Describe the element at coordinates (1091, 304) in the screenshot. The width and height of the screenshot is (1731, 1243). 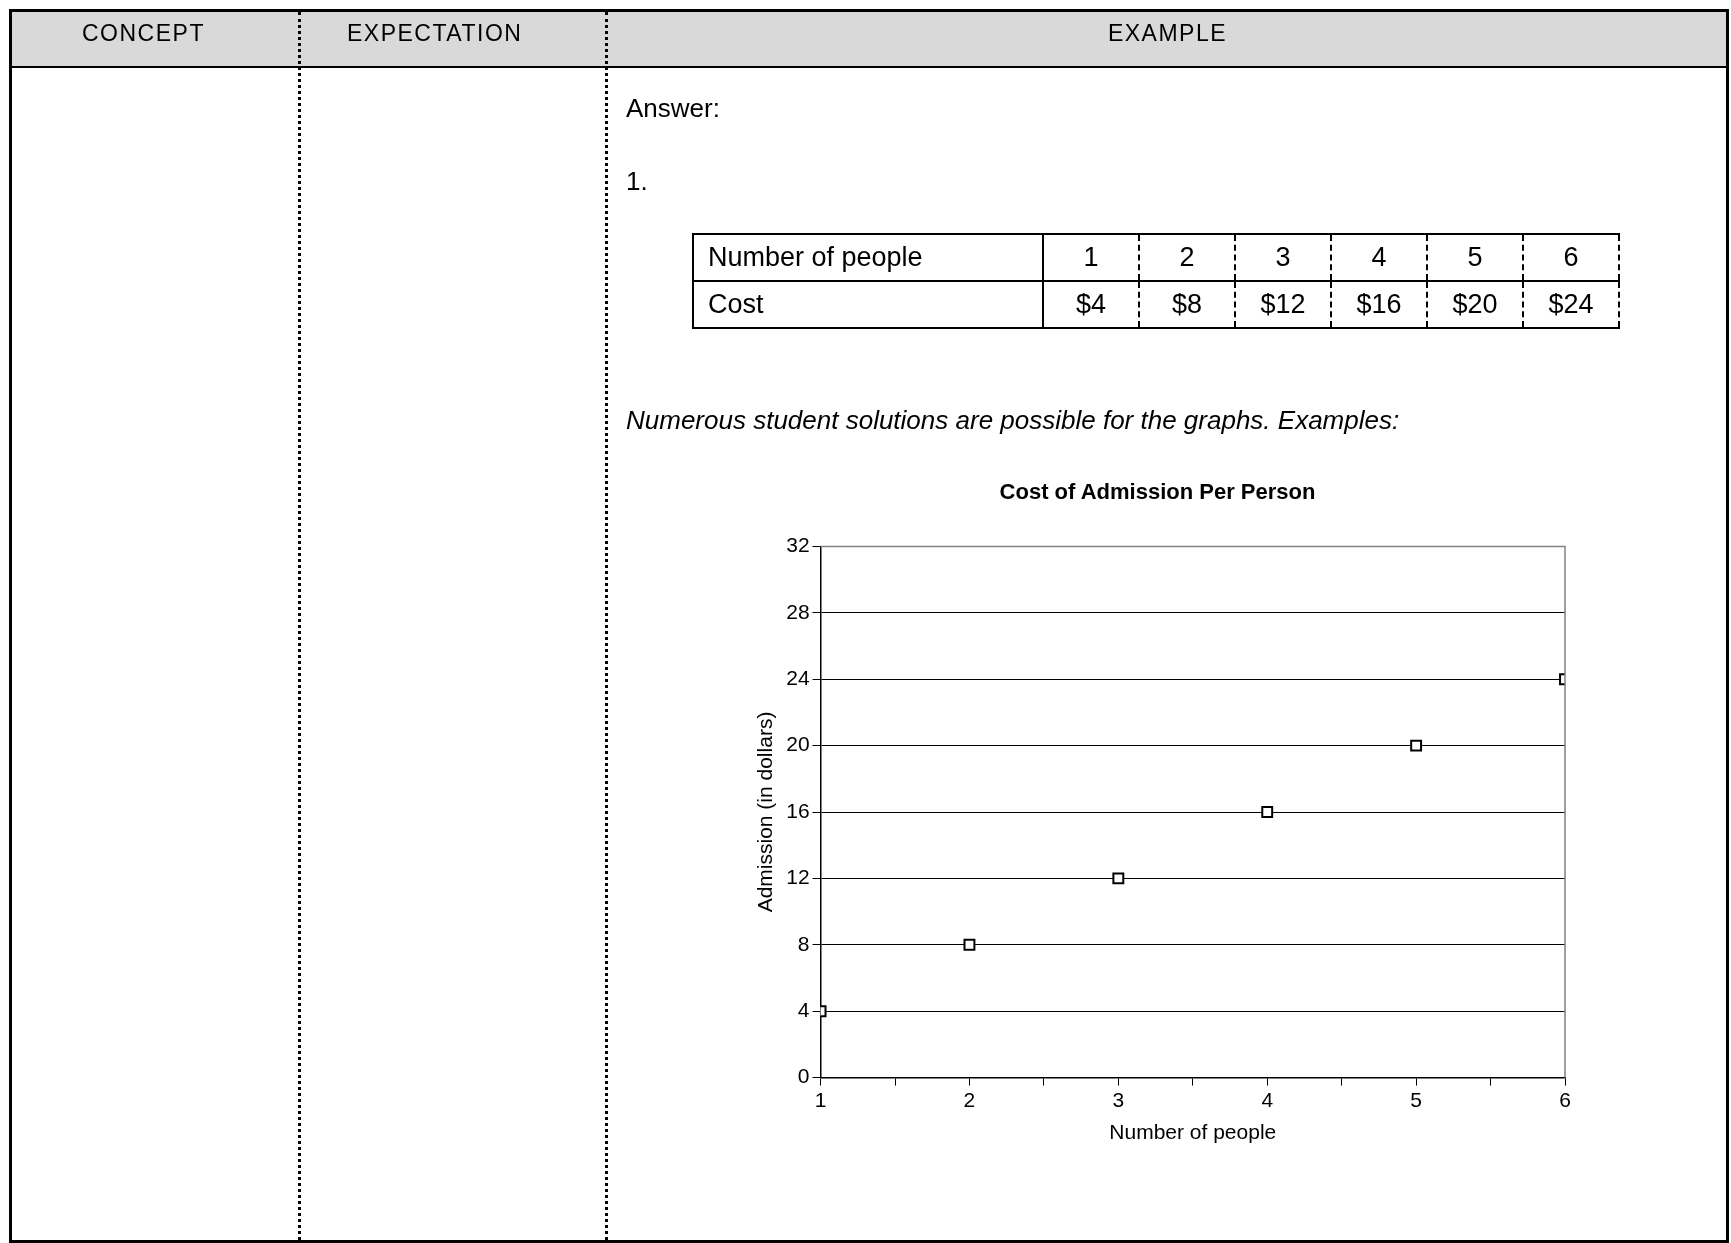
I see `text: $4` at that location.